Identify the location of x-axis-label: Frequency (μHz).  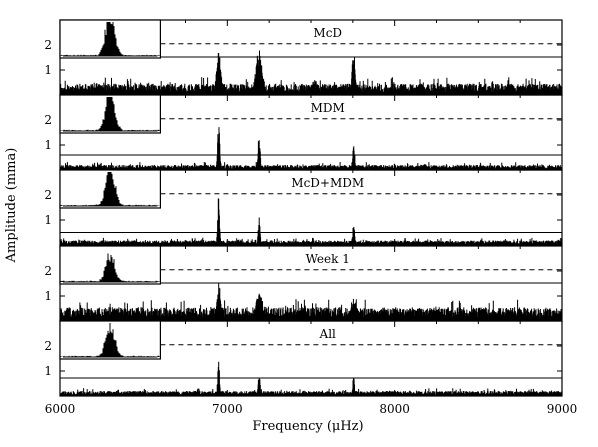
(307, 426).